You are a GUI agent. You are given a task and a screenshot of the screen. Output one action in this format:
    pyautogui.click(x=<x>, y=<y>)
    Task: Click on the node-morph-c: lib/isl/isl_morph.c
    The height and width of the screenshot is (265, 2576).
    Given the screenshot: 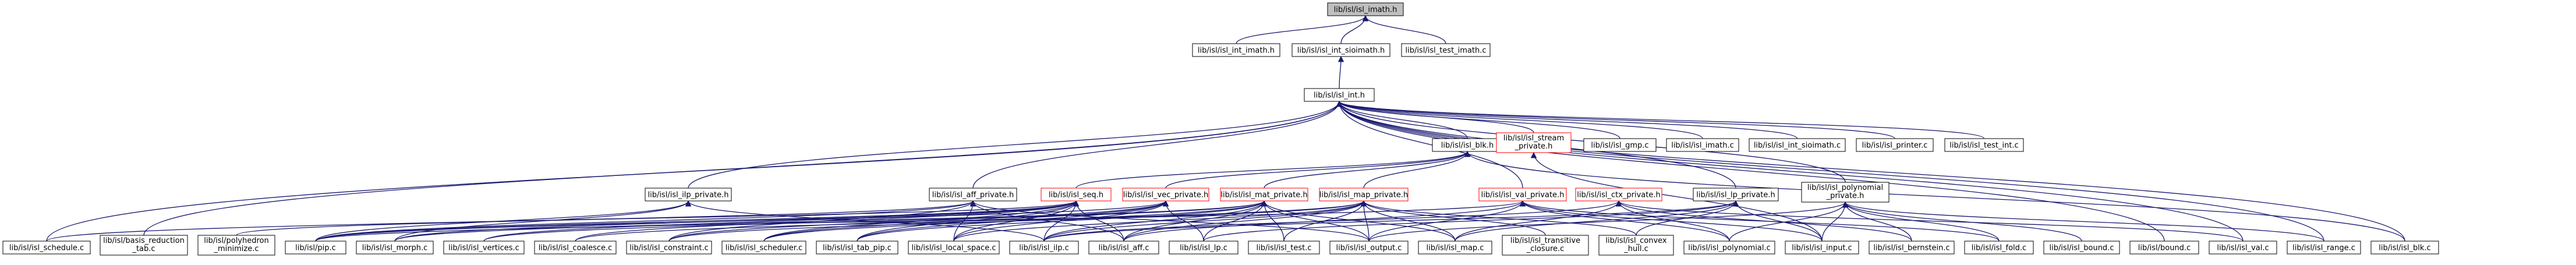 What is the action you would take?
    pyautogui.click(x=395, y=248)
    